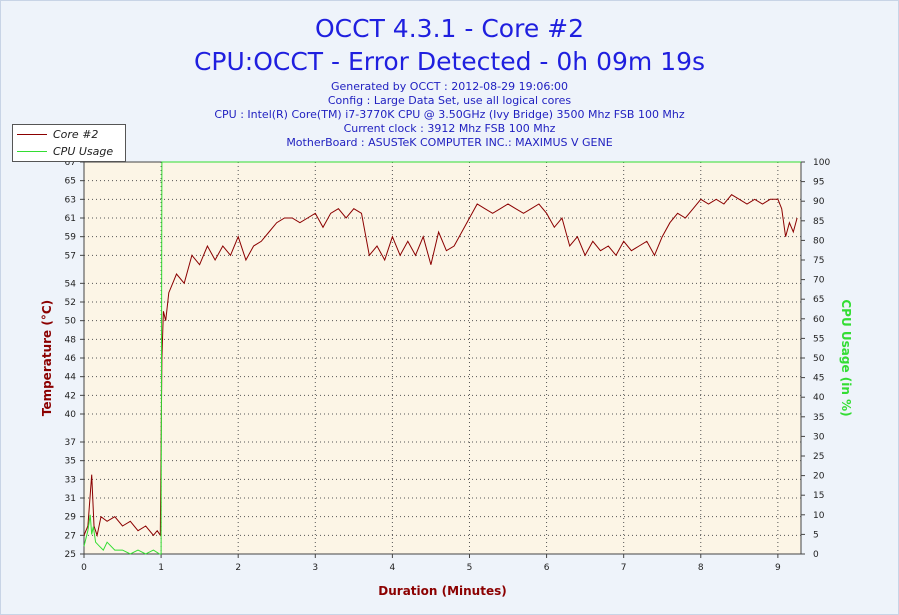 This screenshot has width=899, height=615. What do you see at coordinates (71, 378) in the screenshot?
I see `y-left-tick-label: 44` at bounding box center [71, 378].